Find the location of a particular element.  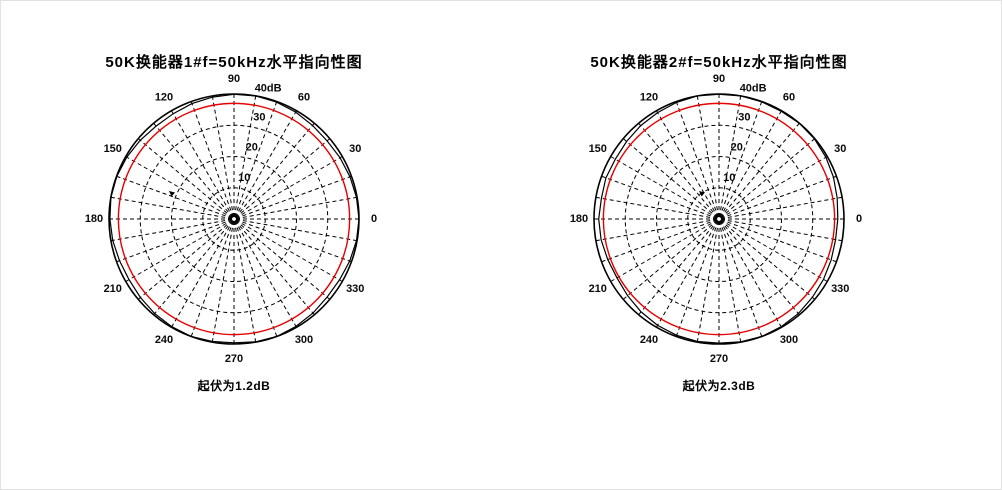

chart-title: 50K换能器2#f=50kHz水平指向性图 is located at coordinates (719, 62).